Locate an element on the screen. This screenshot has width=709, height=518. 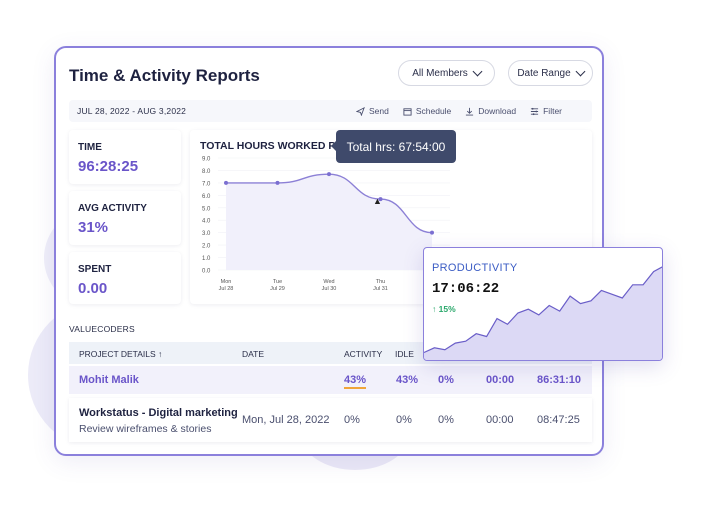
spent-stat-card: SPENT 0.00 is located at coordinates (125, 278).